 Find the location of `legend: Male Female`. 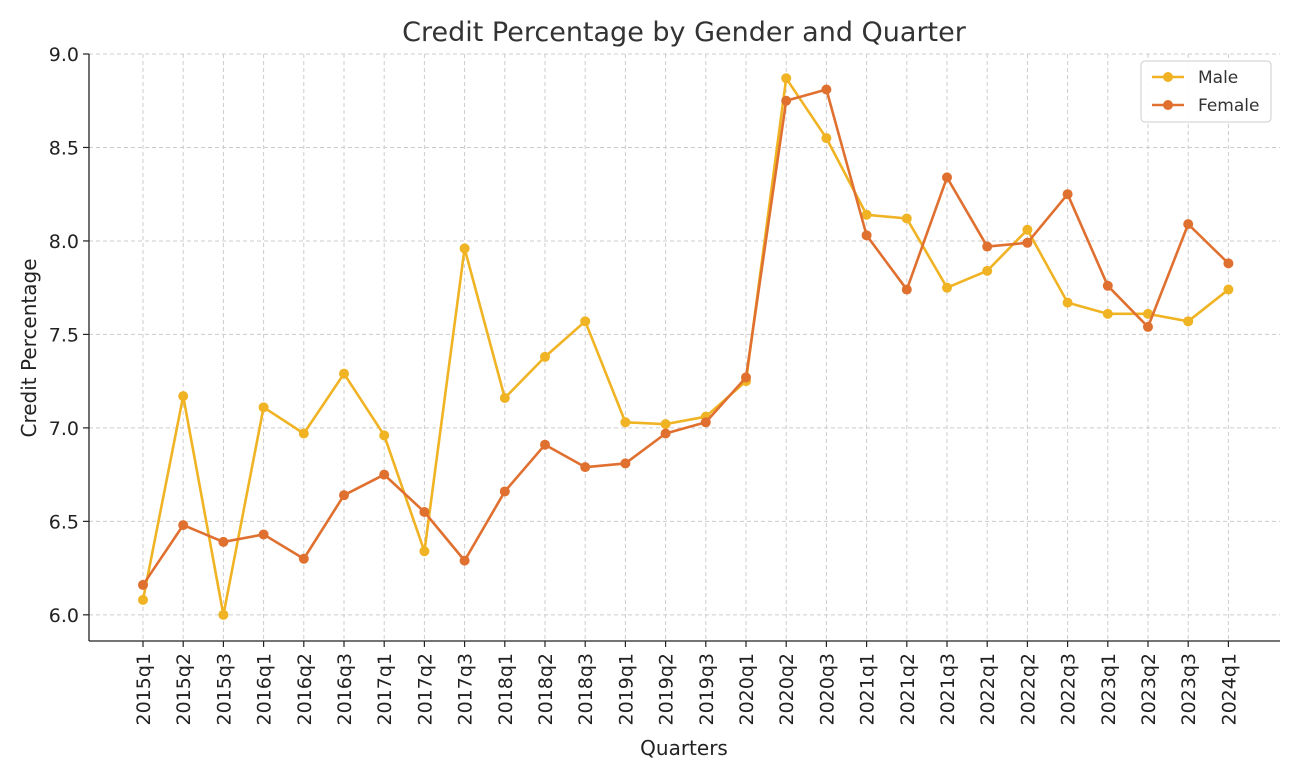

legend: Male Female is located at coordinates (1206, 91).